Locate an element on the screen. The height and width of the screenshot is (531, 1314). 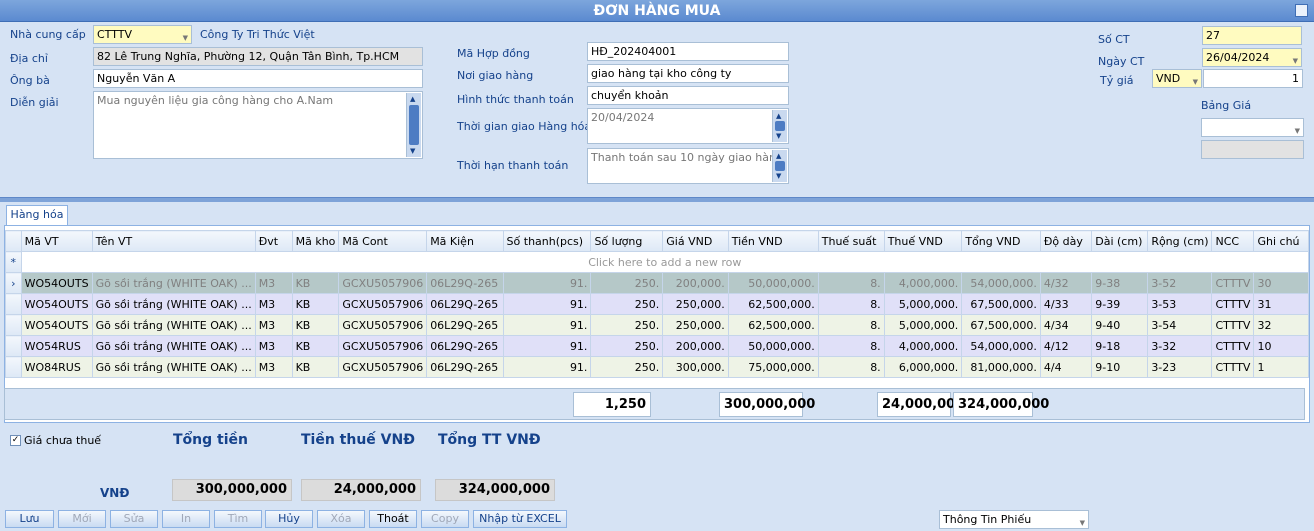
column-header: Thuế VND is located at coordinates (923, 241).